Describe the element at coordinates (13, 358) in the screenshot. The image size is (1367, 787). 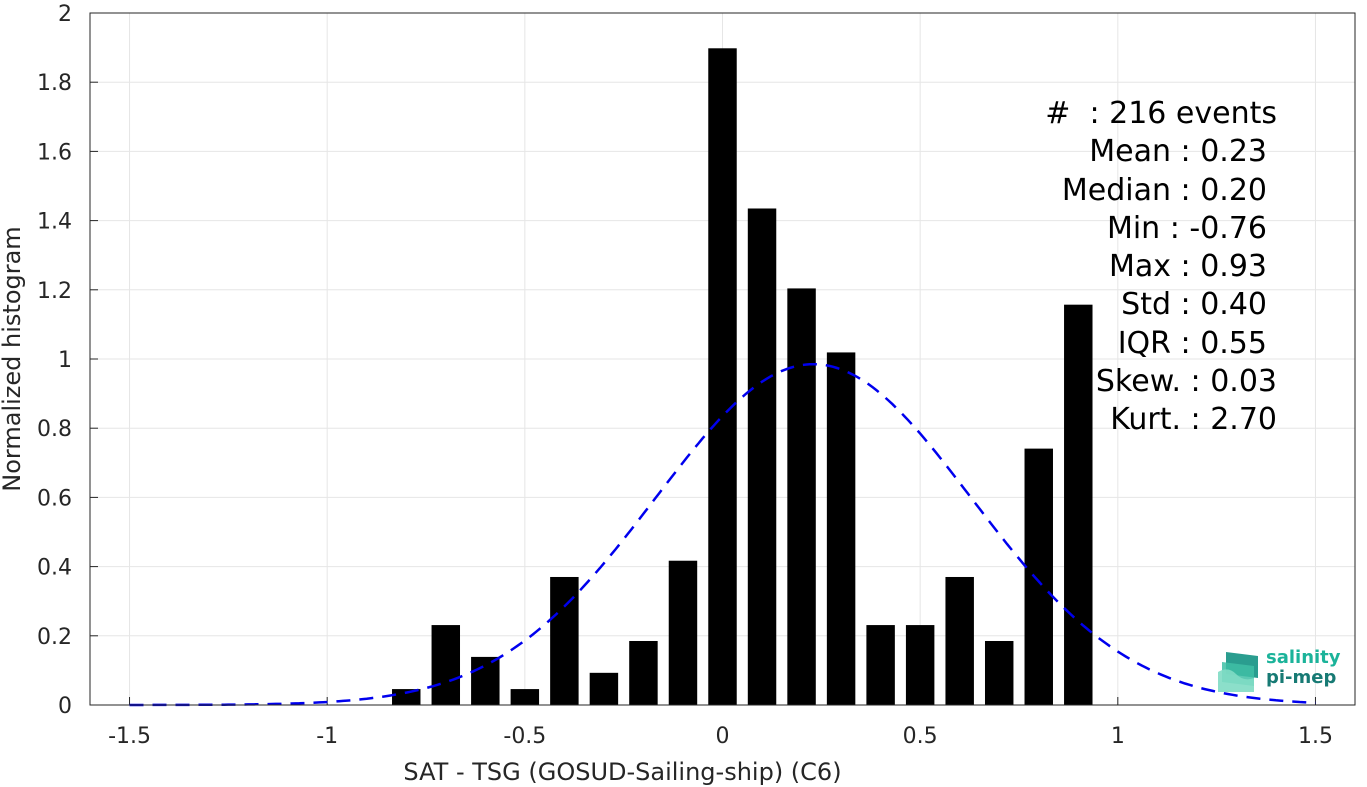
I see `y-axis-label: Normalized histogram` at that location.